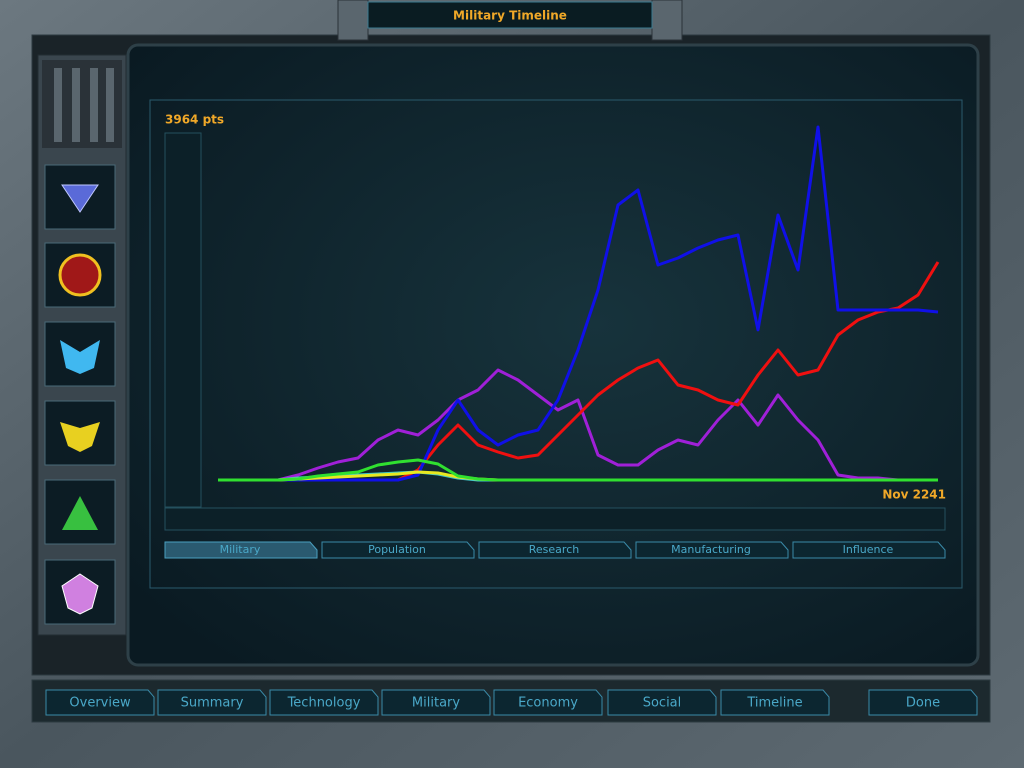 This screenshot has height=768, width=1024. I want to click on x-bar, so click(555, 519).